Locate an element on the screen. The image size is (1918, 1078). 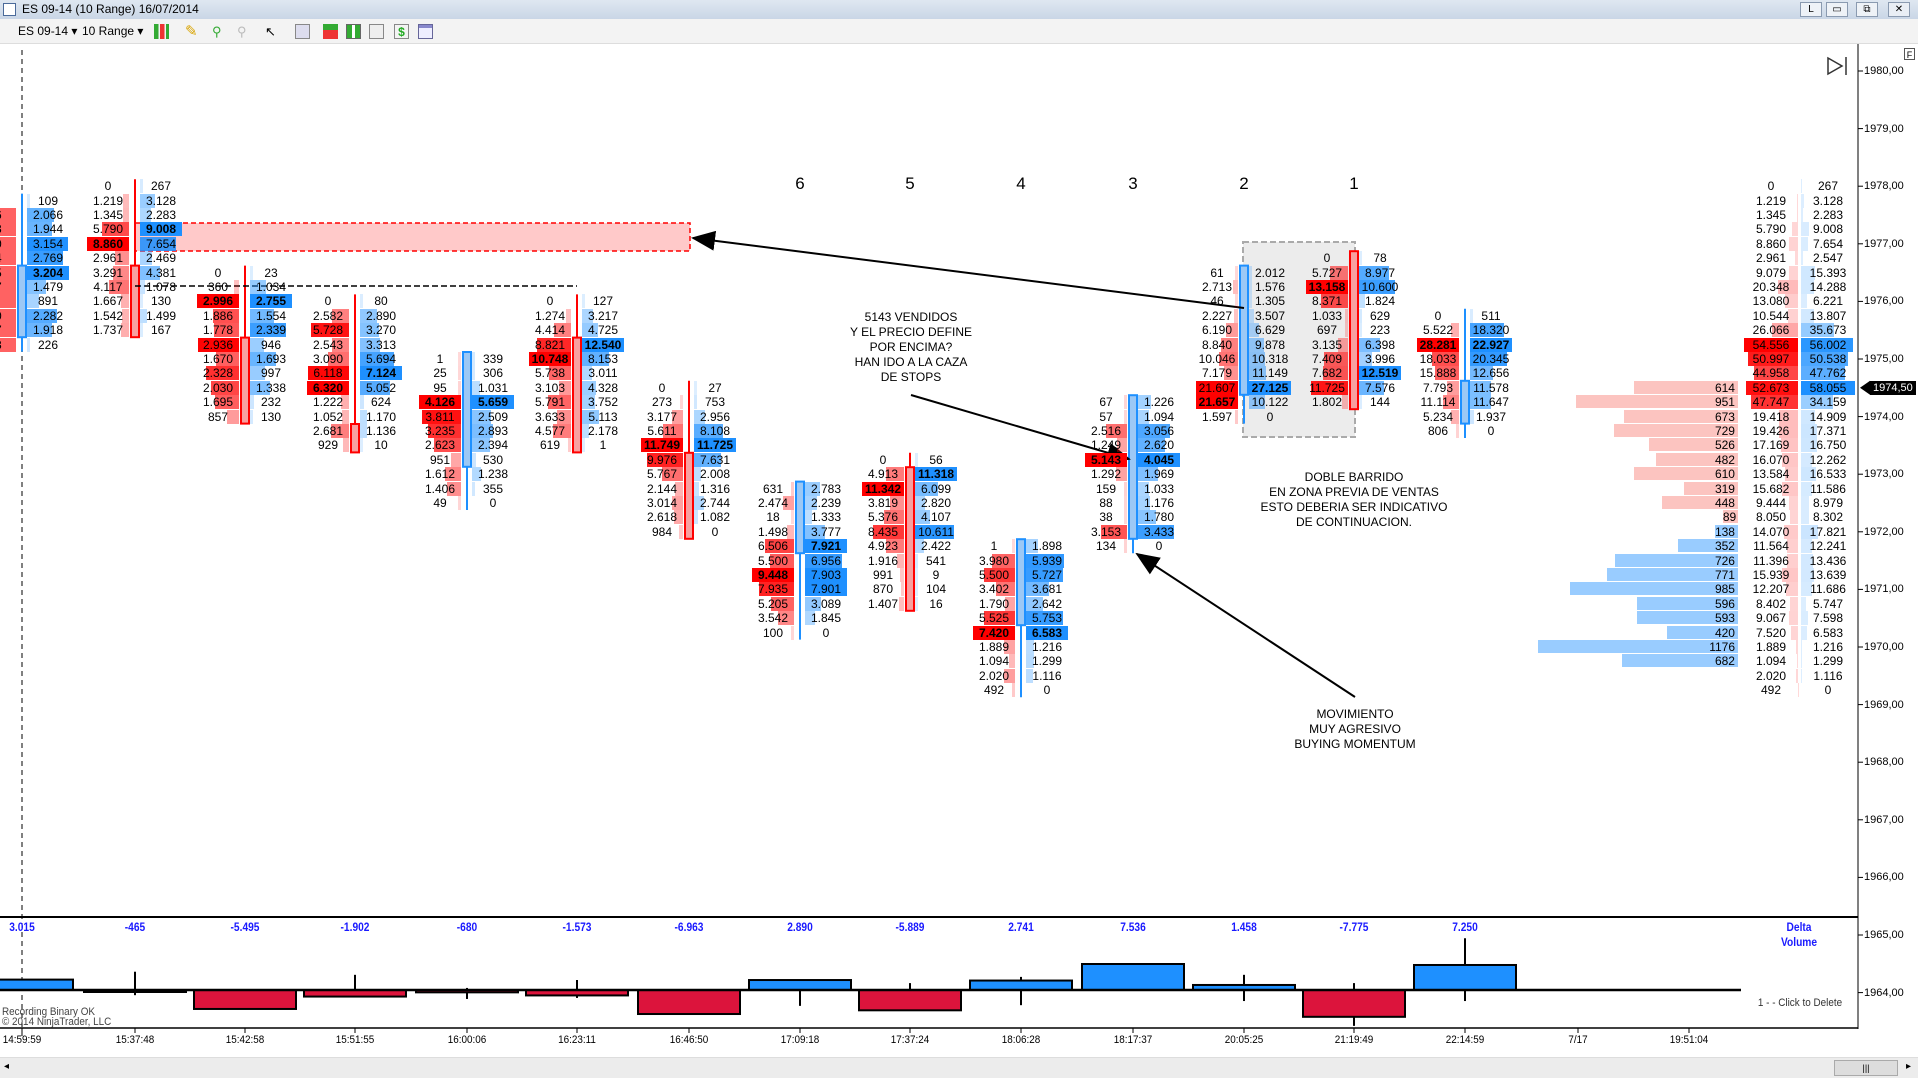
bid-cell: 0 is located at coordinates (108, 186).